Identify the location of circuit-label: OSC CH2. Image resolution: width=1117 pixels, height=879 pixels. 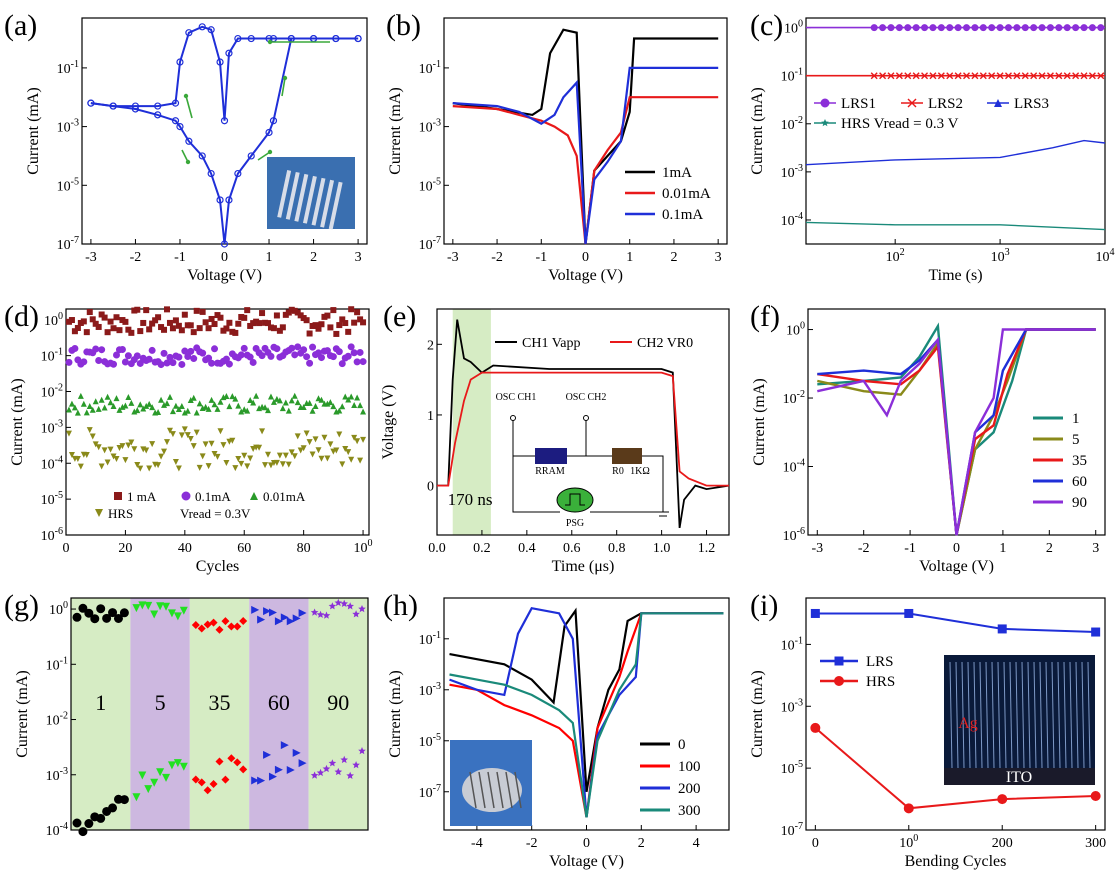
(586, 397).